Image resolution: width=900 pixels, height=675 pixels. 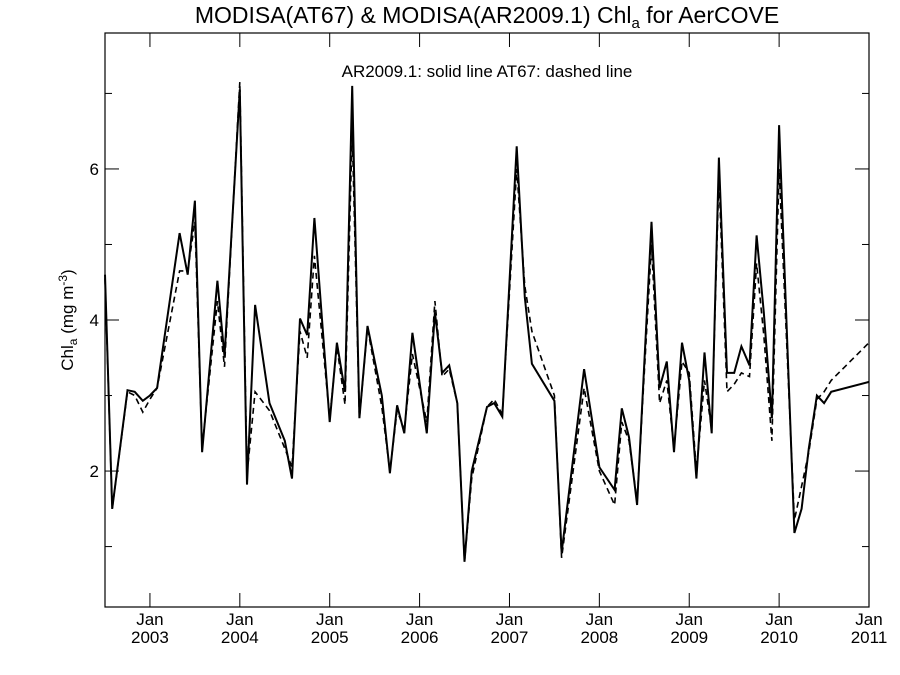 What do you see at coordinates (779, 637) in the screenshot?
I see `x-tick-year-label: 2010` at bounding box center [779, 637].